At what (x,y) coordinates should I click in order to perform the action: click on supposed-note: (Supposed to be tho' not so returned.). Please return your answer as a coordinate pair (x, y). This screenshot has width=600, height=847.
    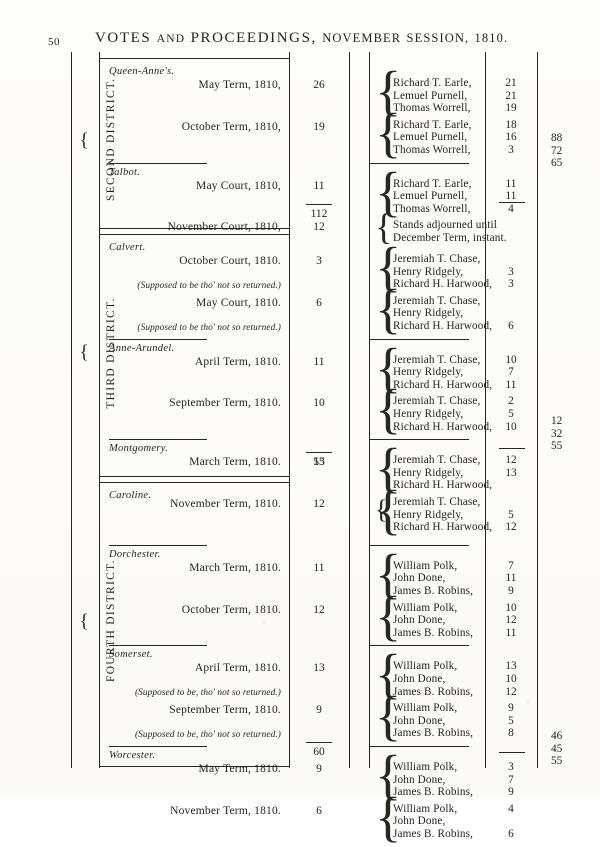
    Looking at the image, I should click on (209, 285).